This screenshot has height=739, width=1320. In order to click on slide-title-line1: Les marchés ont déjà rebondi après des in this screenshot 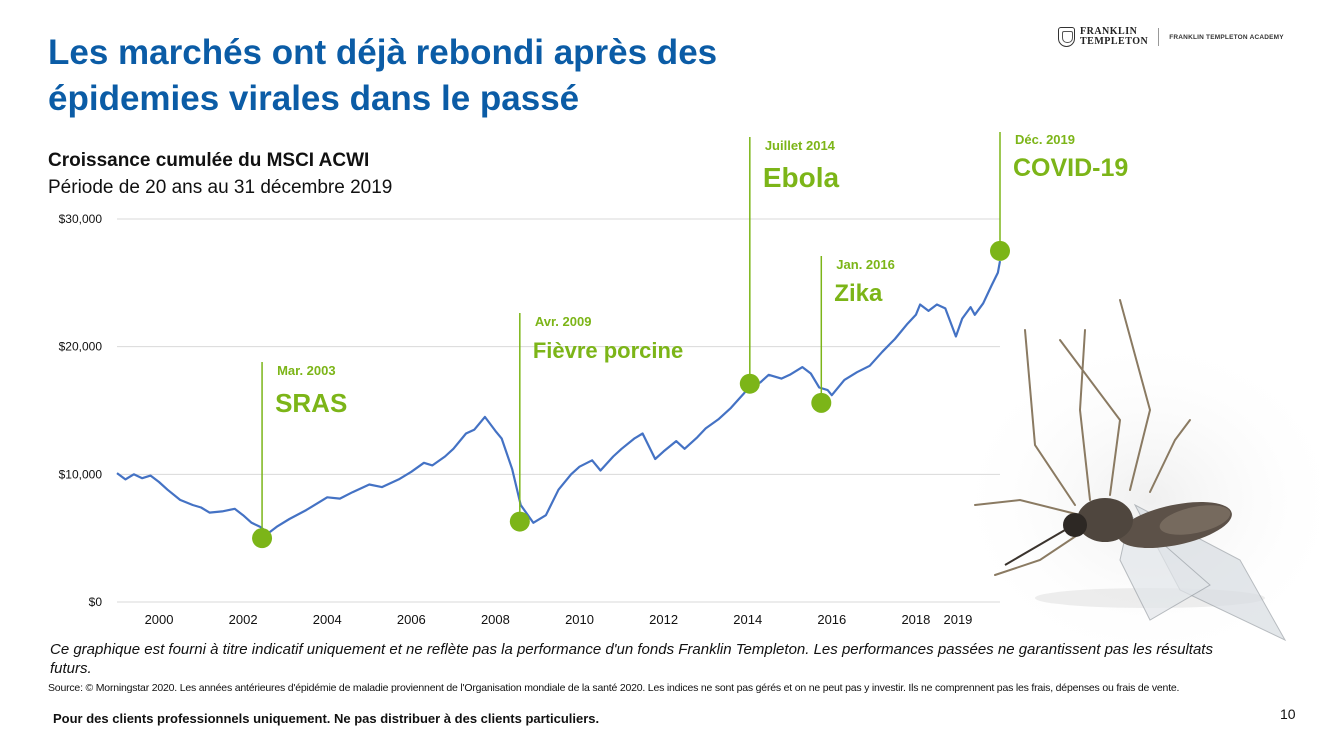, I will do `click(383, 52)`.